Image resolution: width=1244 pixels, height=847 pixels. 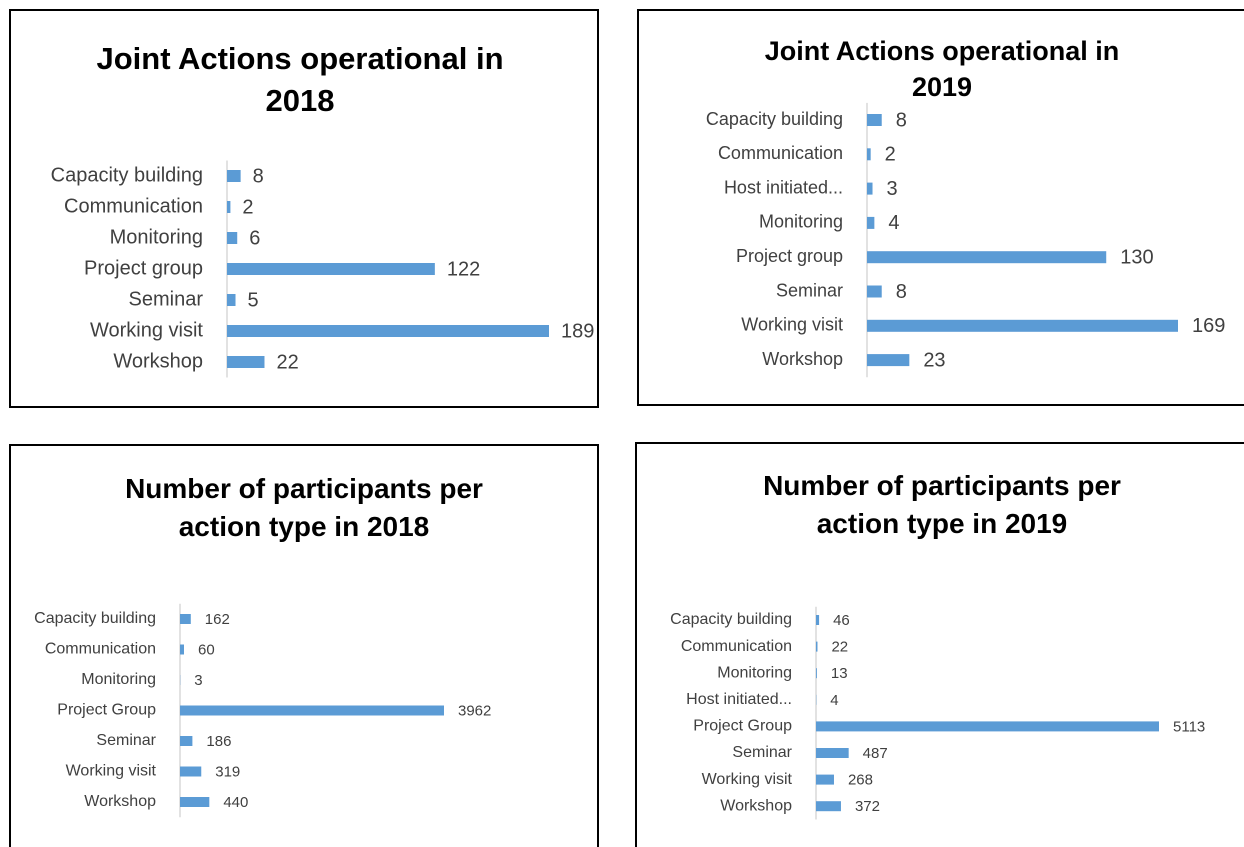 I want to click on value-label: 60, so click(x=206, y=649).